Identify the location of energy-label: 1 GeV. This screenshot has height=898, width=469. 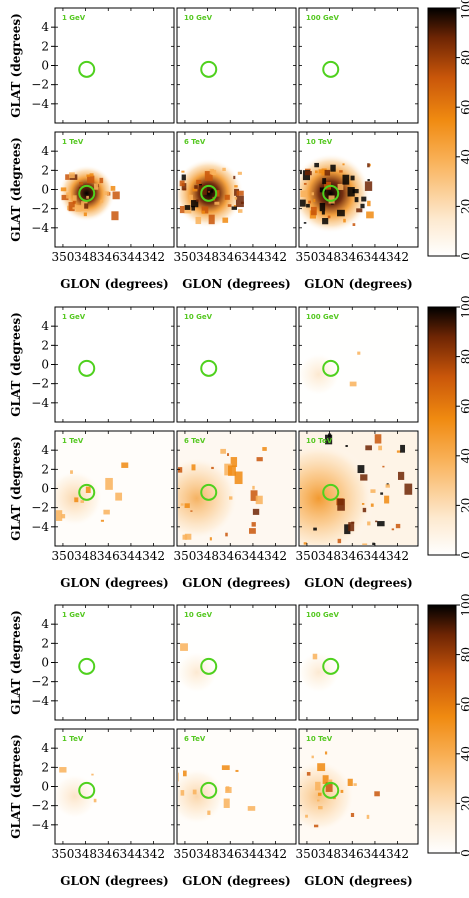
(74, 615).